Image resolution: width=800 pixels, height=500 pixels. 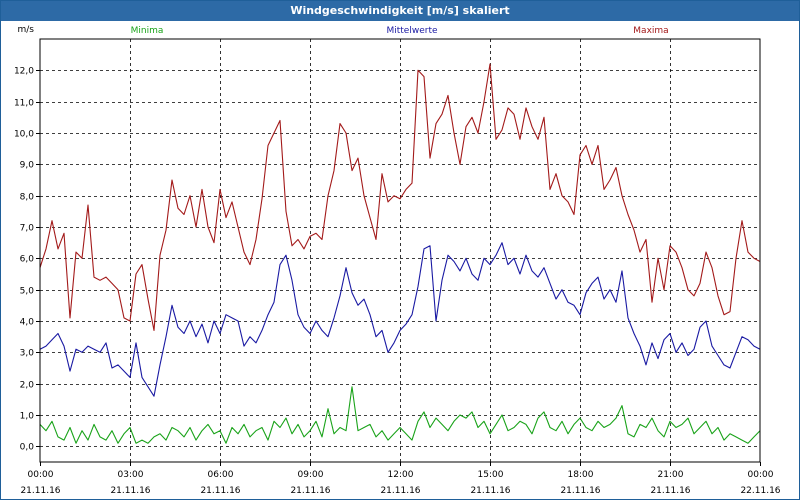 I want to click on y-tick-label: 7,0, so click(x=27, y=229).